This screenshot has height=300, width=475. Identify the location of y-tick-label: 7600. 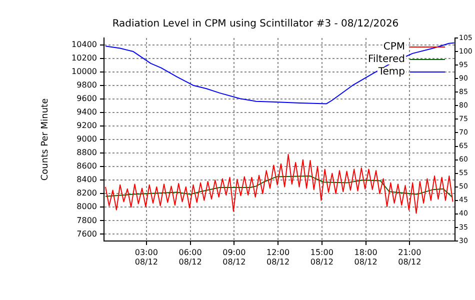
(86, 233).